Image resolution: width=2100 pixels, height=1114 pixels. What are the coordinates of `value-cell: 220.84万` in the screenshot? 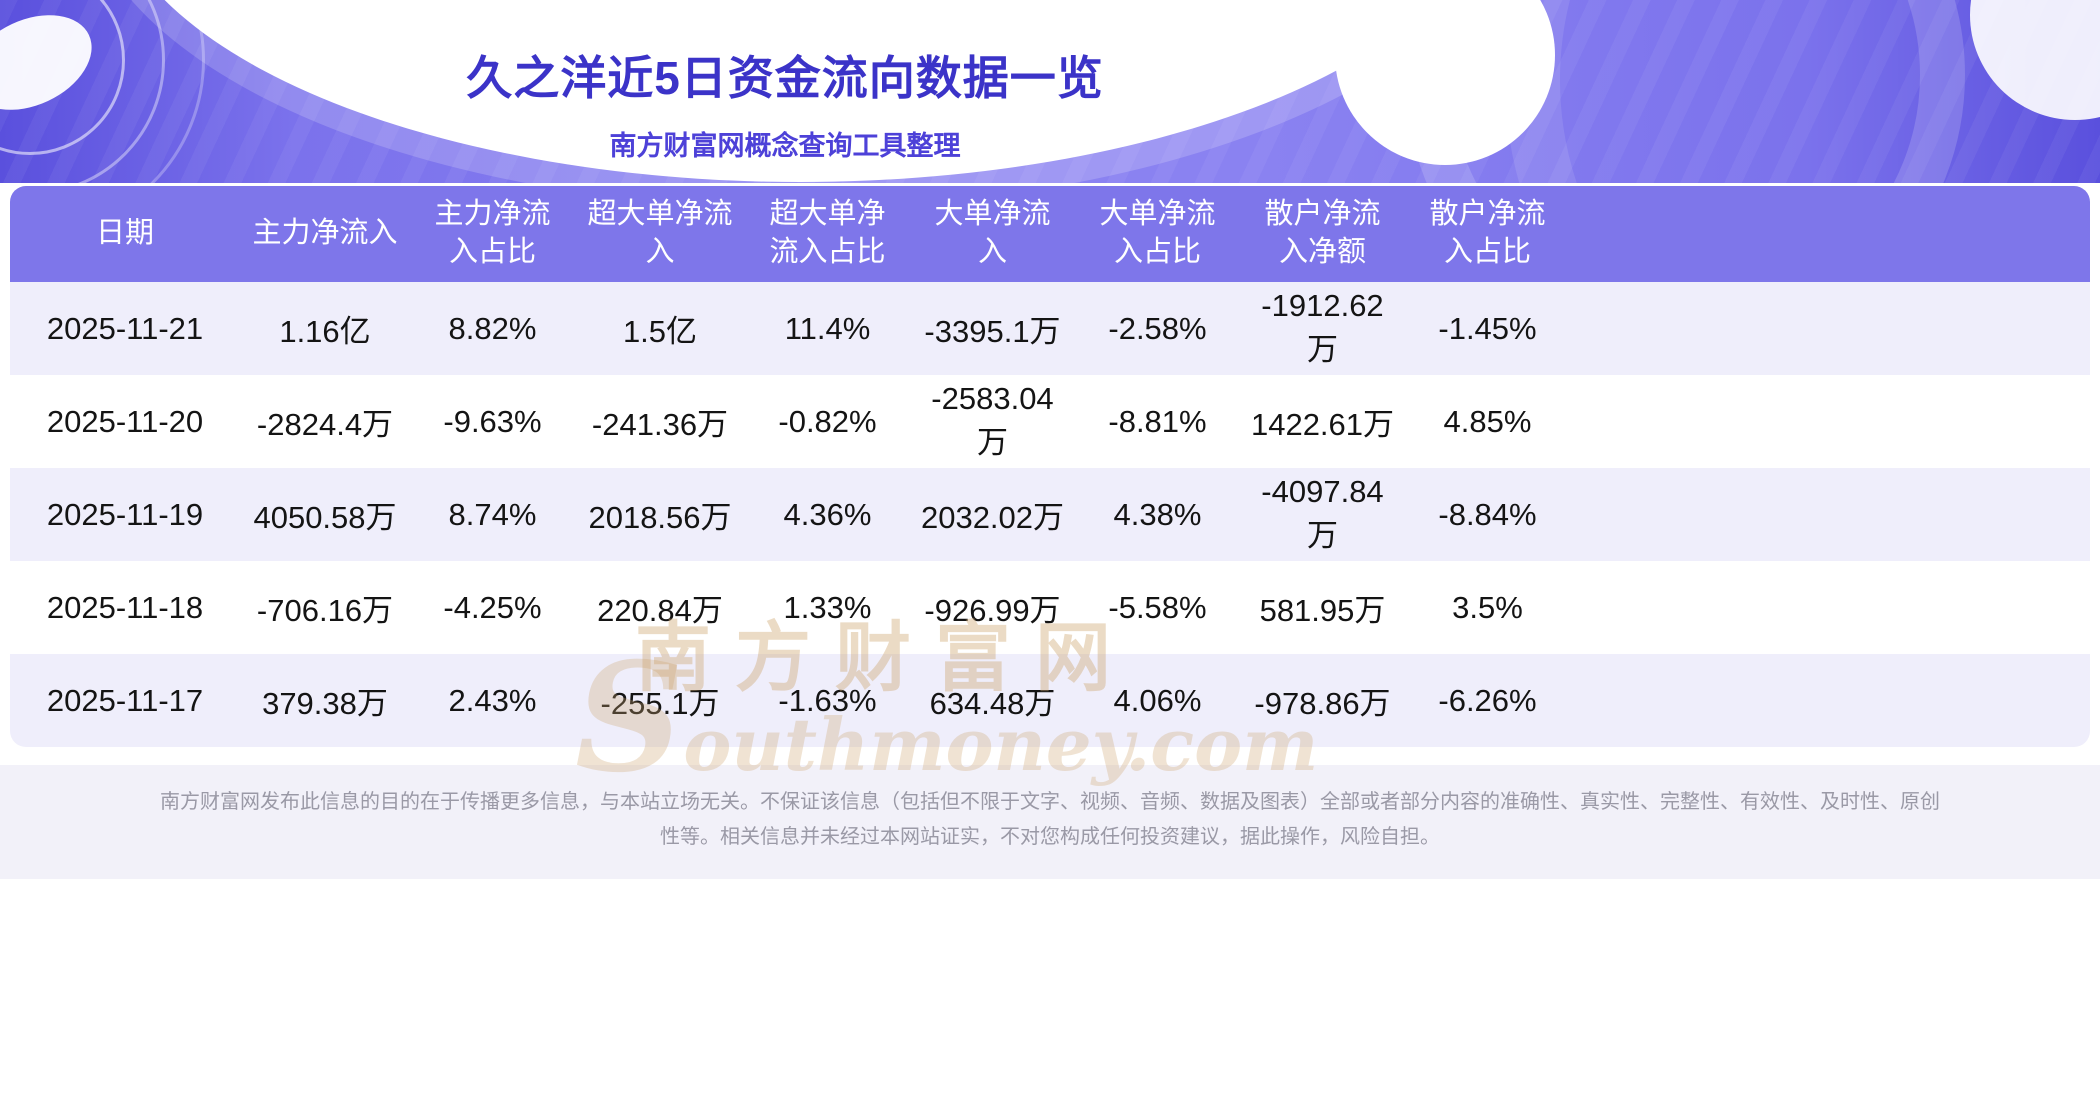 It's located at (660, 610).